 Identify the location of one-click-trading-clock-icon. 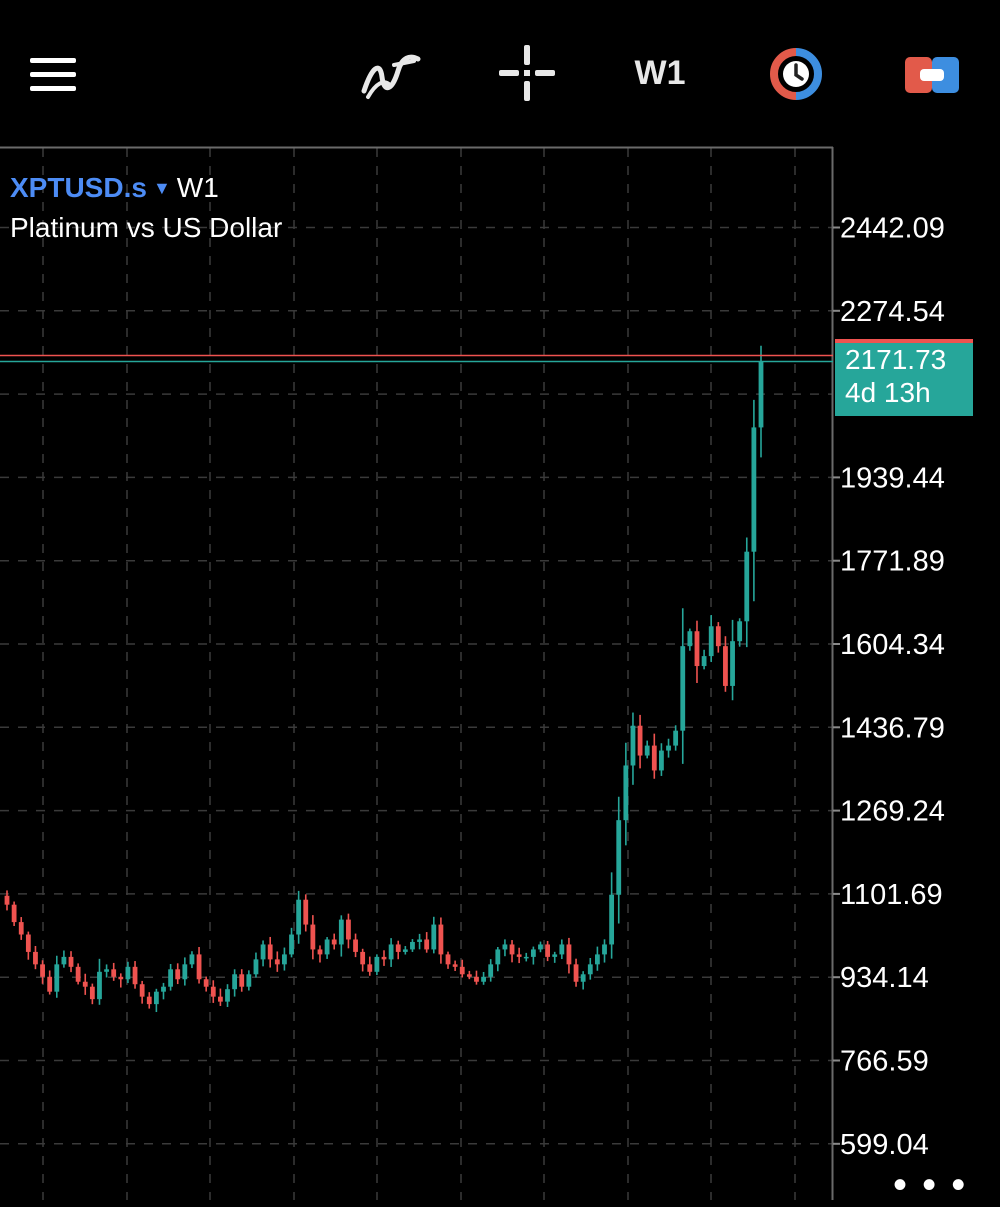
(796, 74).